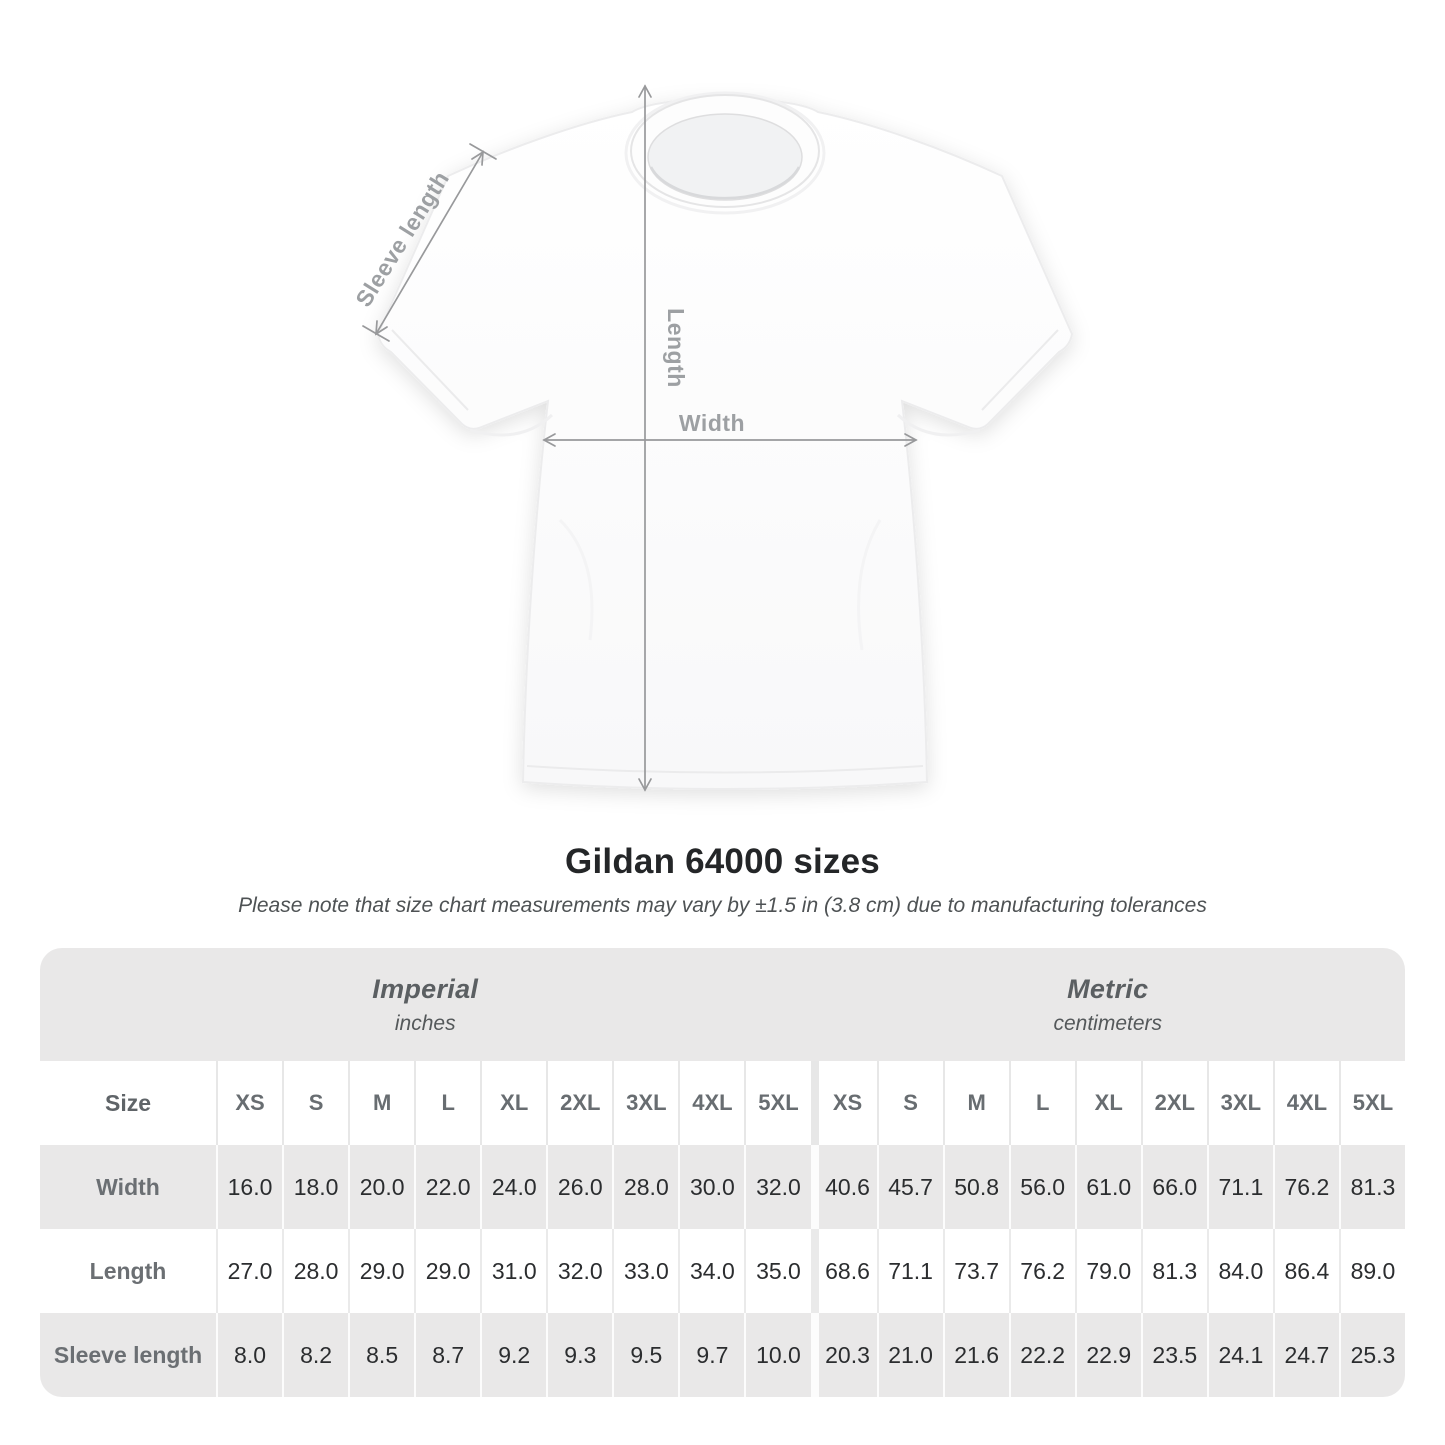  I want to click on metric-header: Metric centimeters, so click(1107, 1004).